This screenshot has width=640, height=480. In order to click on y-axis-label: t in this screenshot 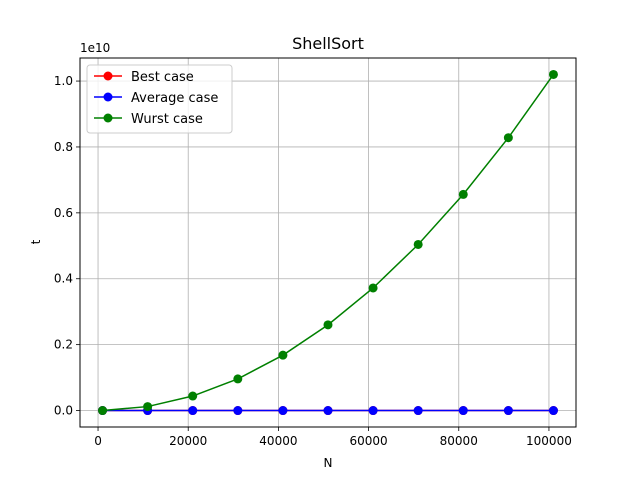, I will do `click(36, 241)`.